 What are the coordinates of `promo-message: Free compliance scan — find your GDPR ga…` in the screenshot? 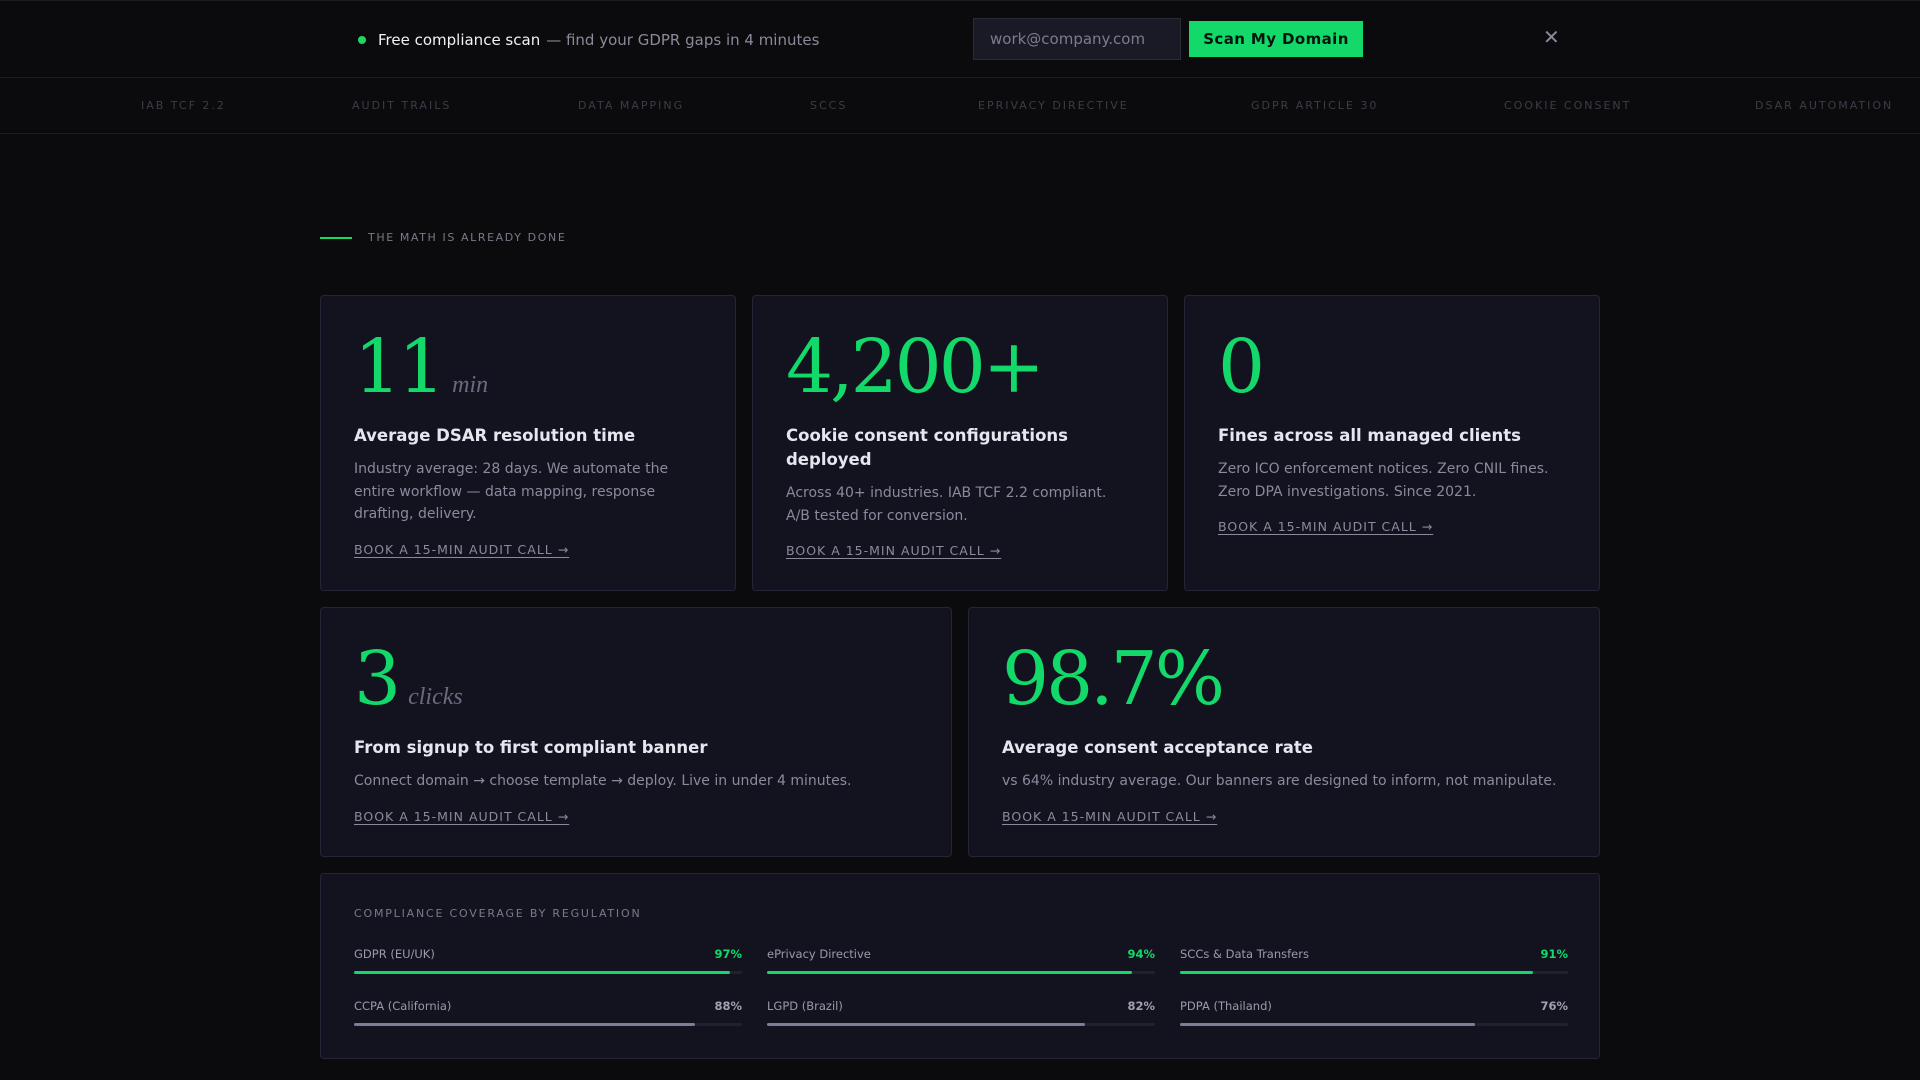 It's located at (588, 40).